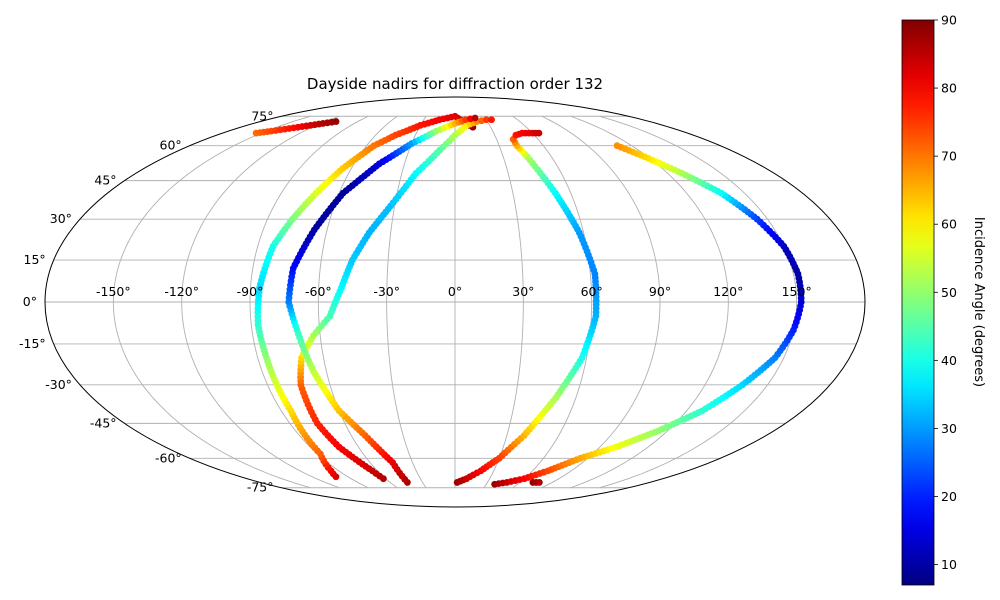 The image size is (1000, 600). I want to click on colorbar-tick-label-8: 90, so click(949, 20).